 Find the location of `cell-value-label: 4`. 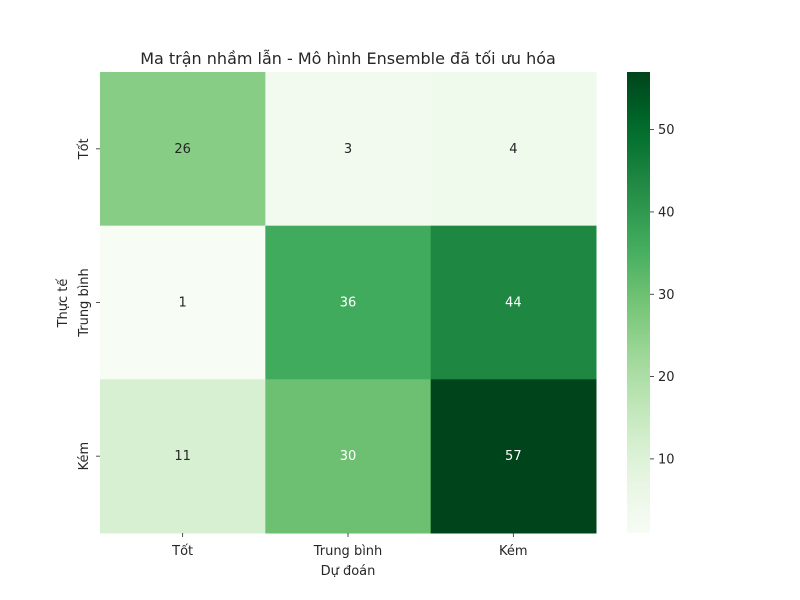

cell-value-label: 4 is located at coordinates (513, 149).